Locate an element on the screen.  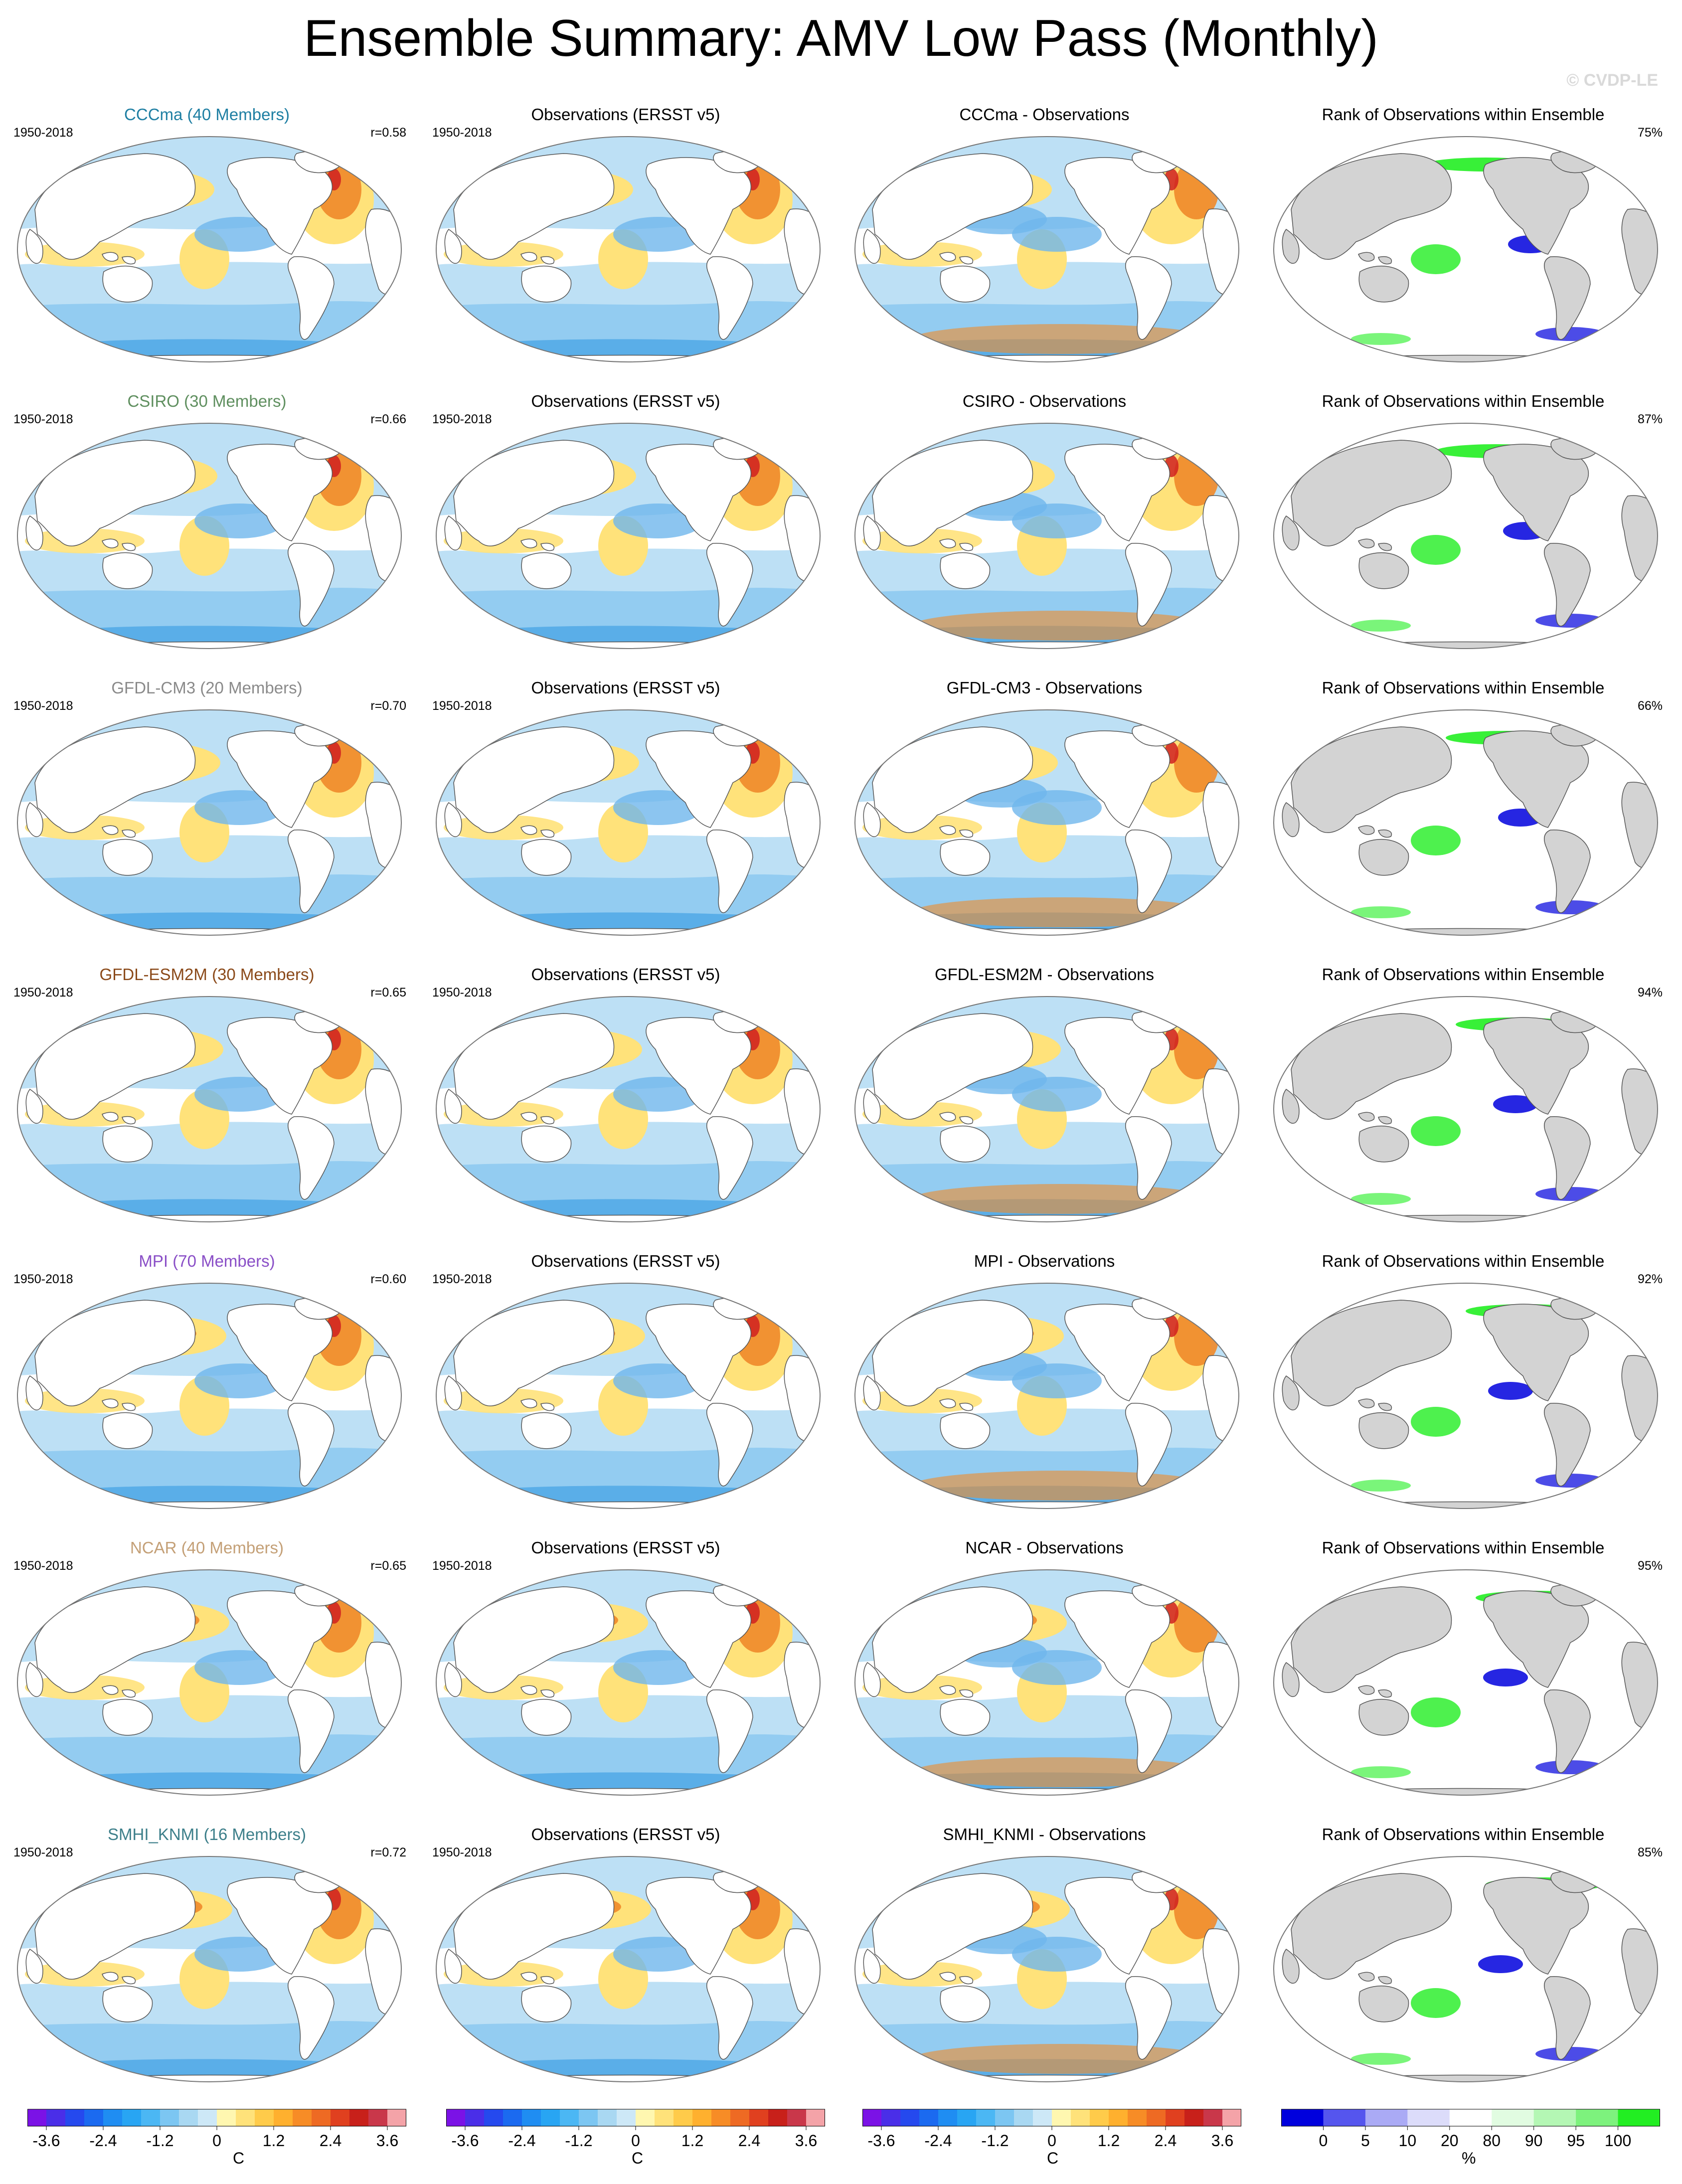
panel-obs-row-6: Observations (ERSST v5) 1950-2018 is located at coordinates (626, 1954).